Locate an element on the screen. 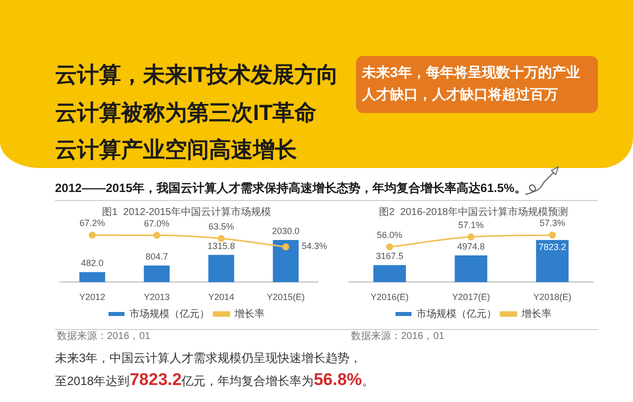  chart-title: 图2 2016-2018年中国云计算市场规模预测 is located at coordinates (473, 212).